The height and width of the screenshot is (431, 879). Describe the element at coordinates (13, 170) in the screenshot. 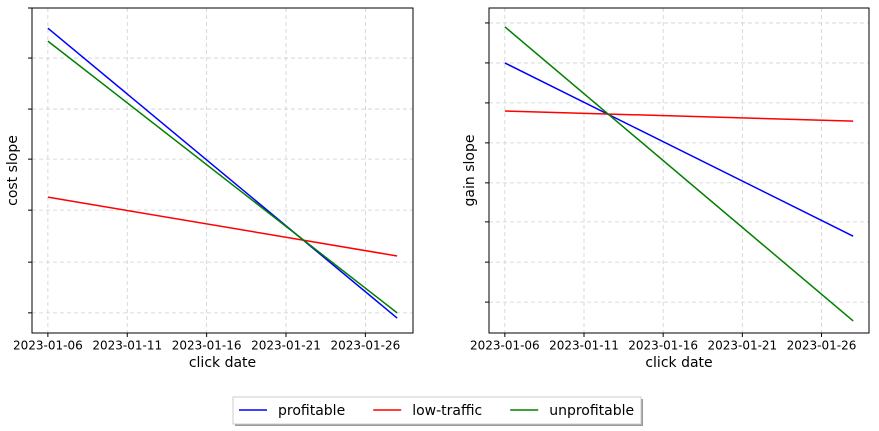

I see `y-axis-label: cost slope` at that location.